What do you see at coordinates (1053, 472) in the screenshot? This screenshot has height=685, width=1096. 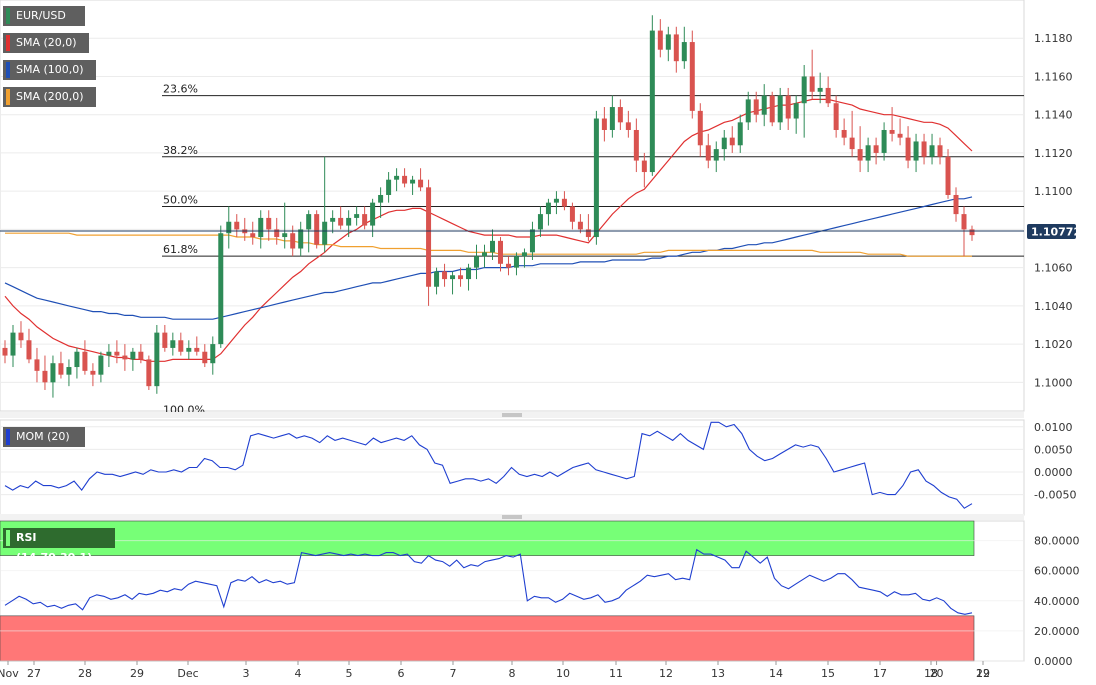 I see `momentum-tick-label: 0.0000` at bounding box center [1053, 472].